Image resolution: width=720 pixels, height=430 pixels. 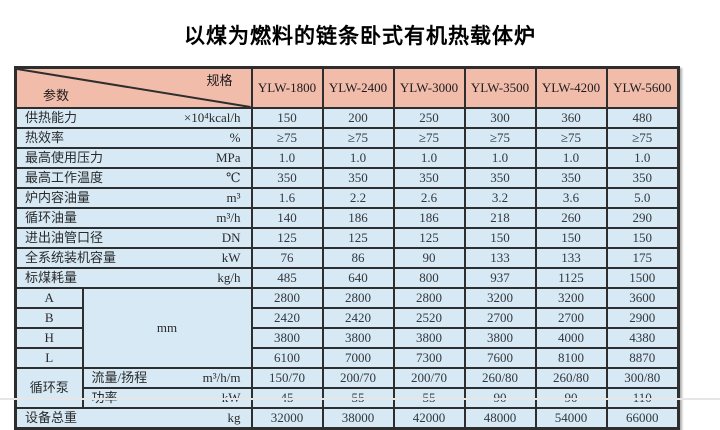 I want to click on value-cell: 125, so click(x=287, y=238).